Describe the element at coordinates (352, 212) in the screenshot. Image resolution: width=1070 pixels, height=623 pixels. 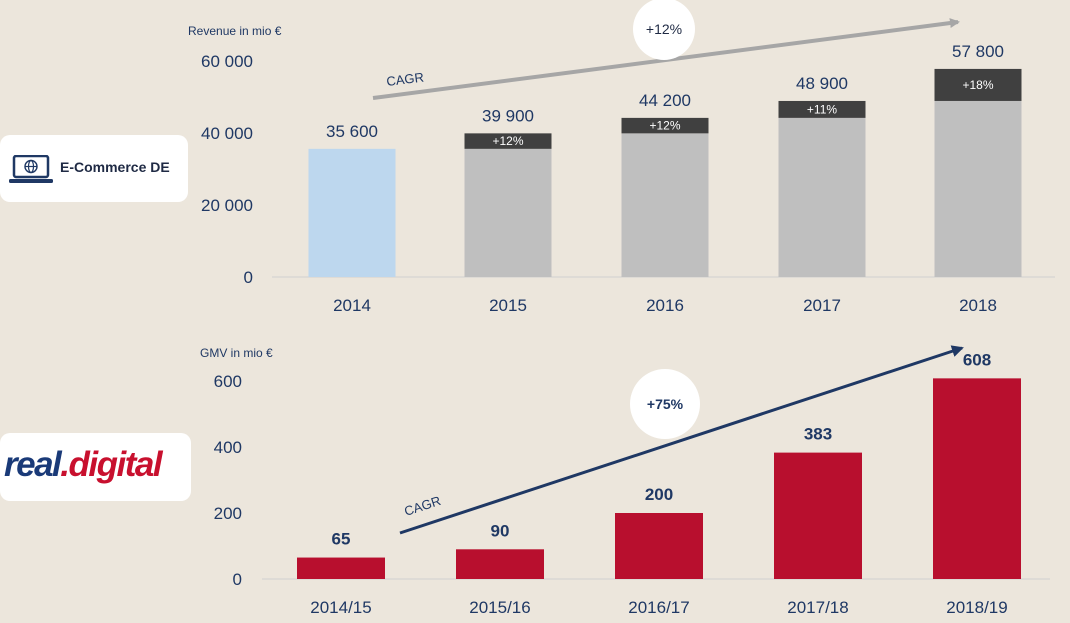
I see `top-bar` at that location.